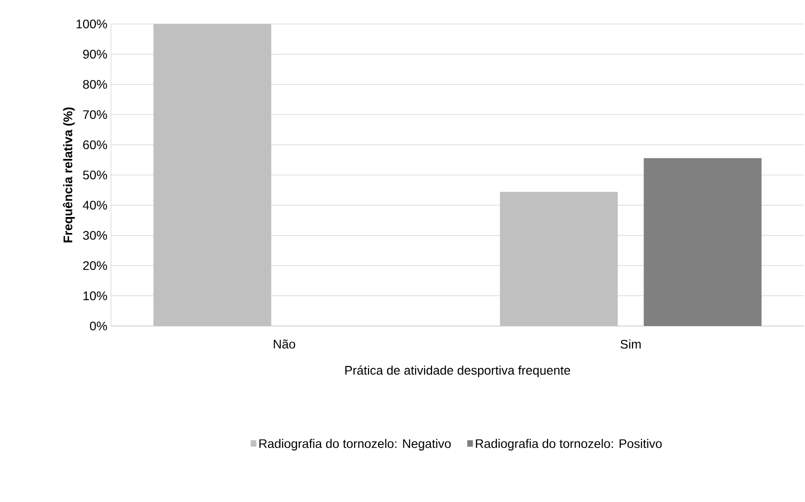 The height and width of the screenshot is (502, 805). What do you see at coordinates (703, 242) in the screenshot?
I see `bar` at bounding box center [703, 242].